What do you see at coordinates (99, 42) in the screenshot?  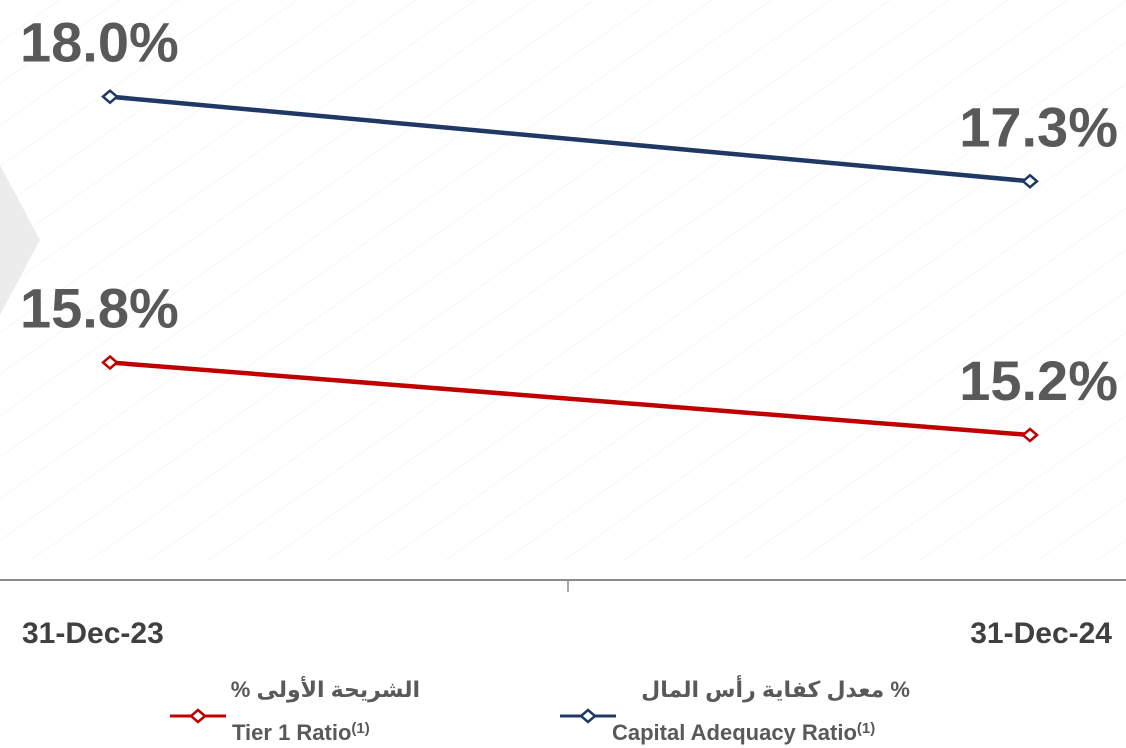 I see `data-label: 18.0%` at bounding box center [99, 42].